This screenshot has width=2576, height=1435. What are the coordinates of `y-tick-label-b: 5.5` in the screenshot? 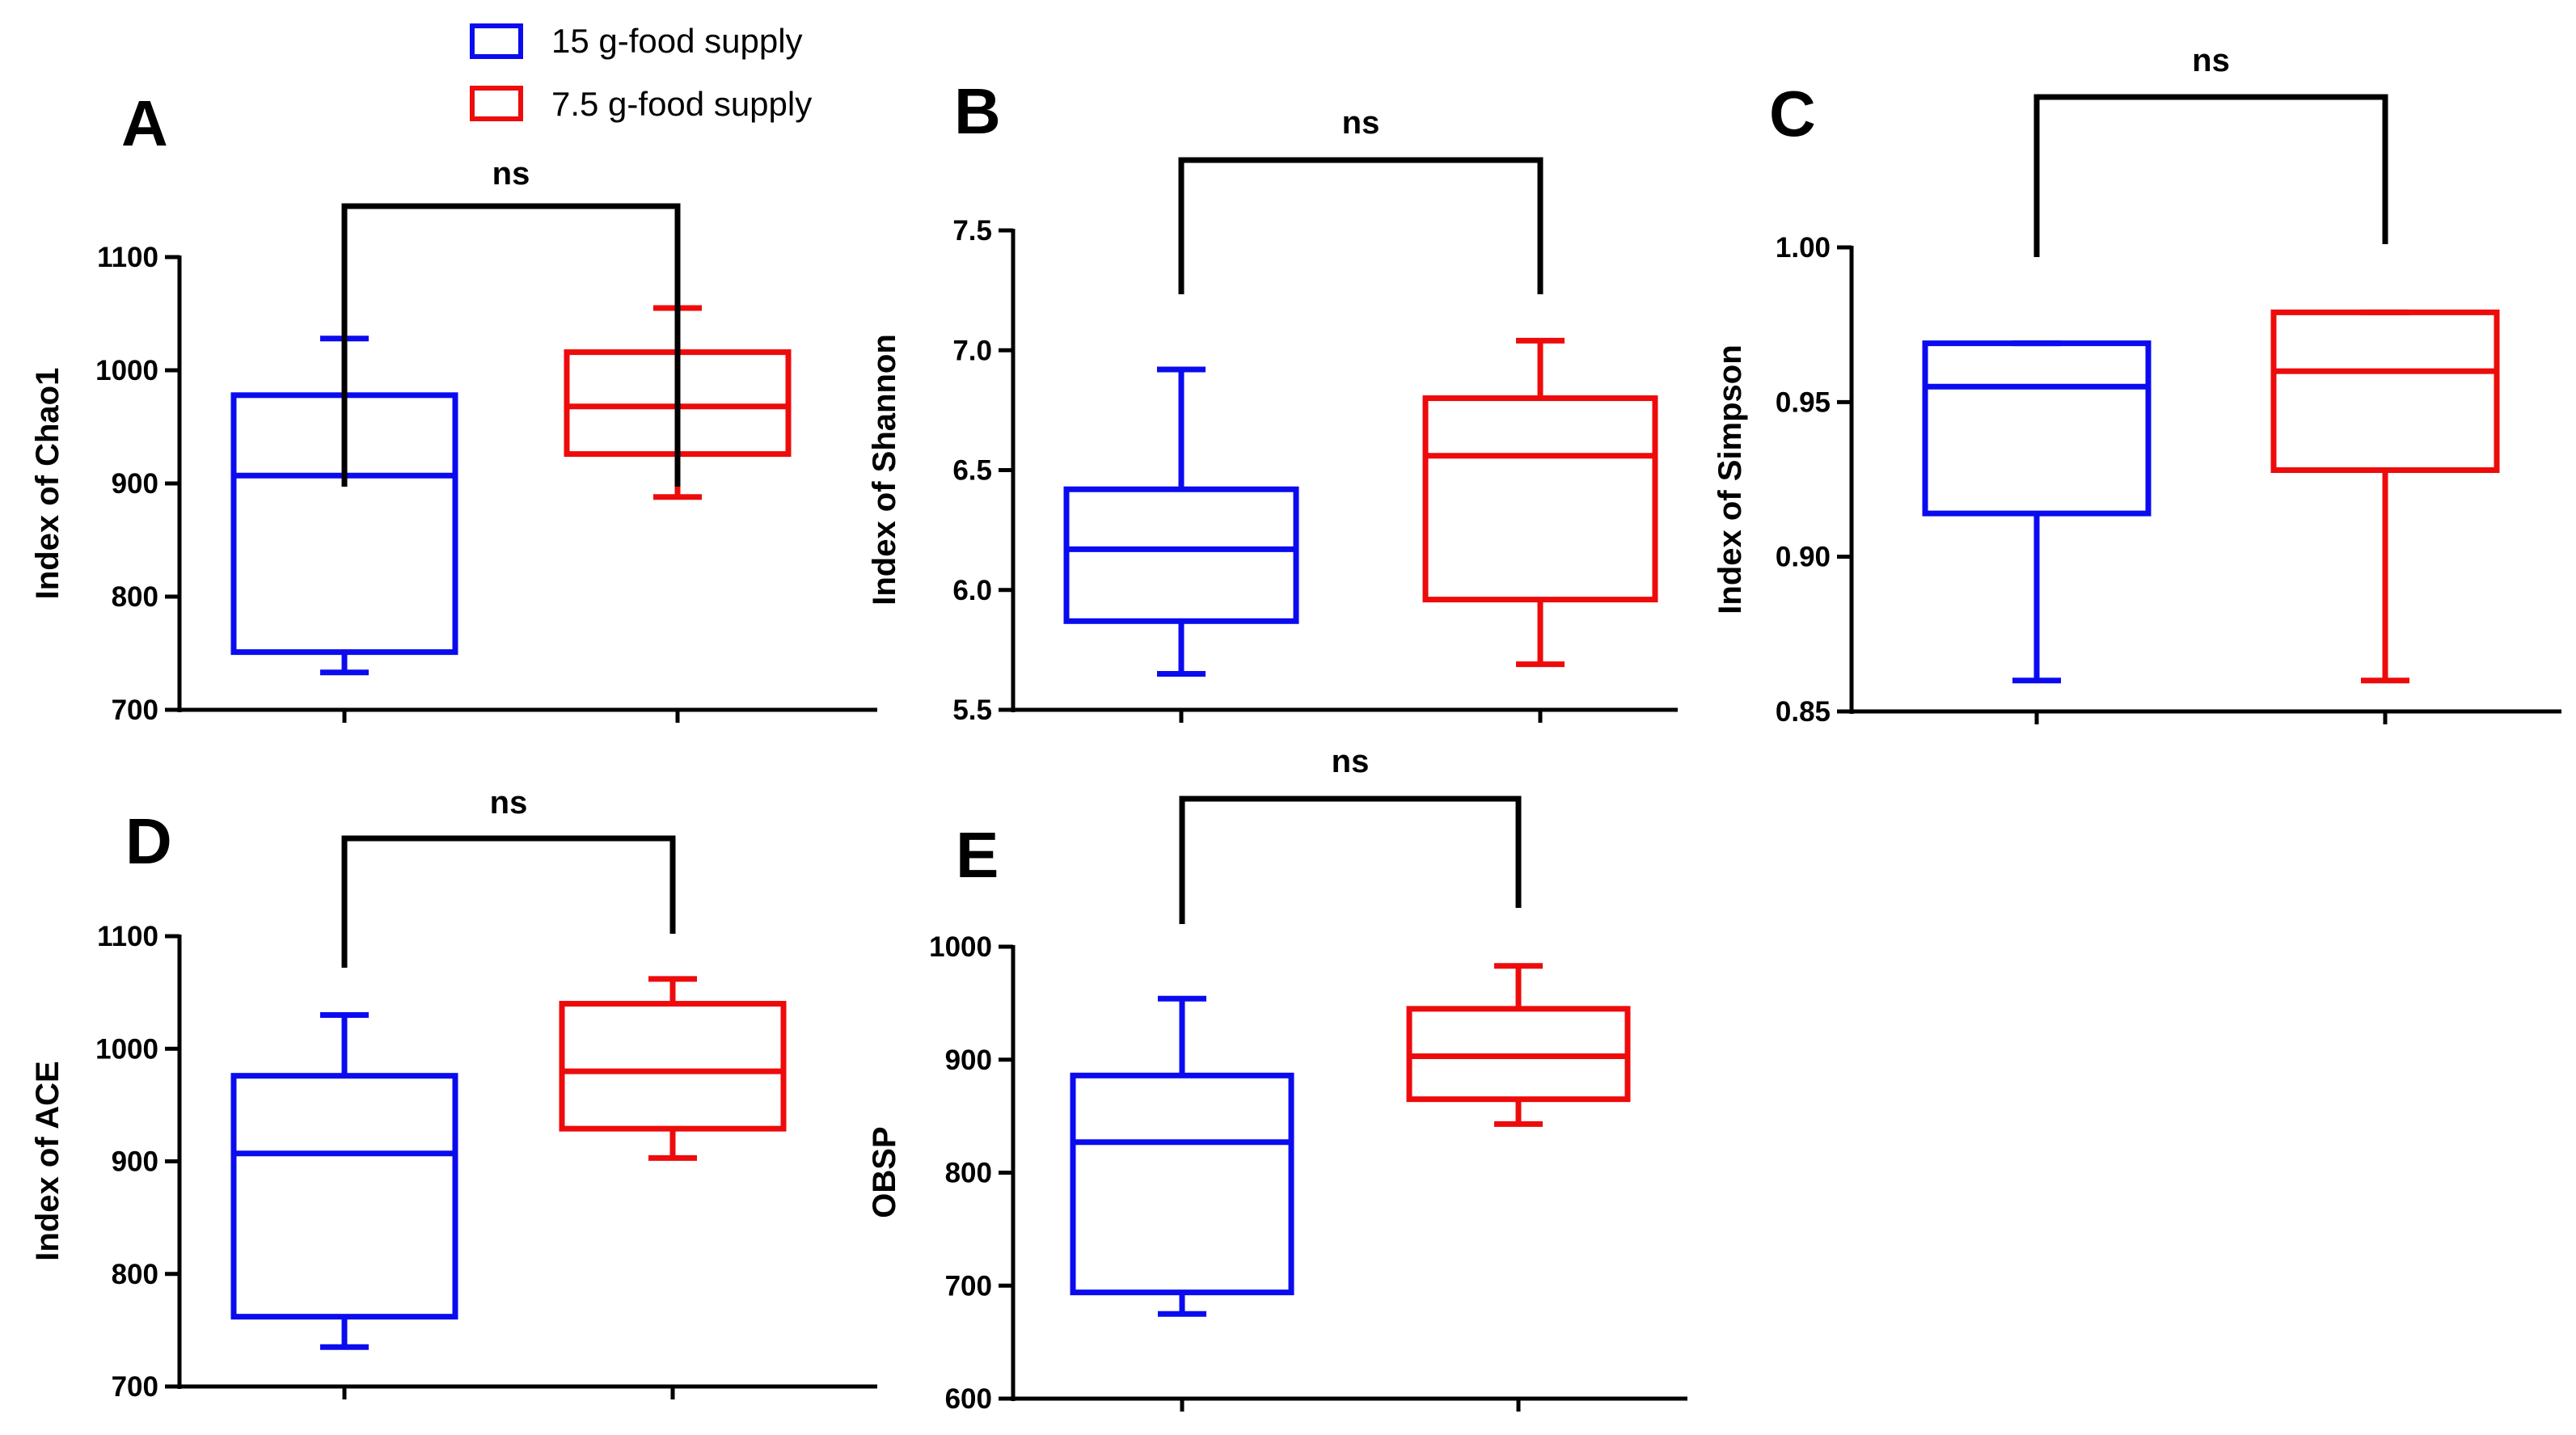 It's located at (972, 710).